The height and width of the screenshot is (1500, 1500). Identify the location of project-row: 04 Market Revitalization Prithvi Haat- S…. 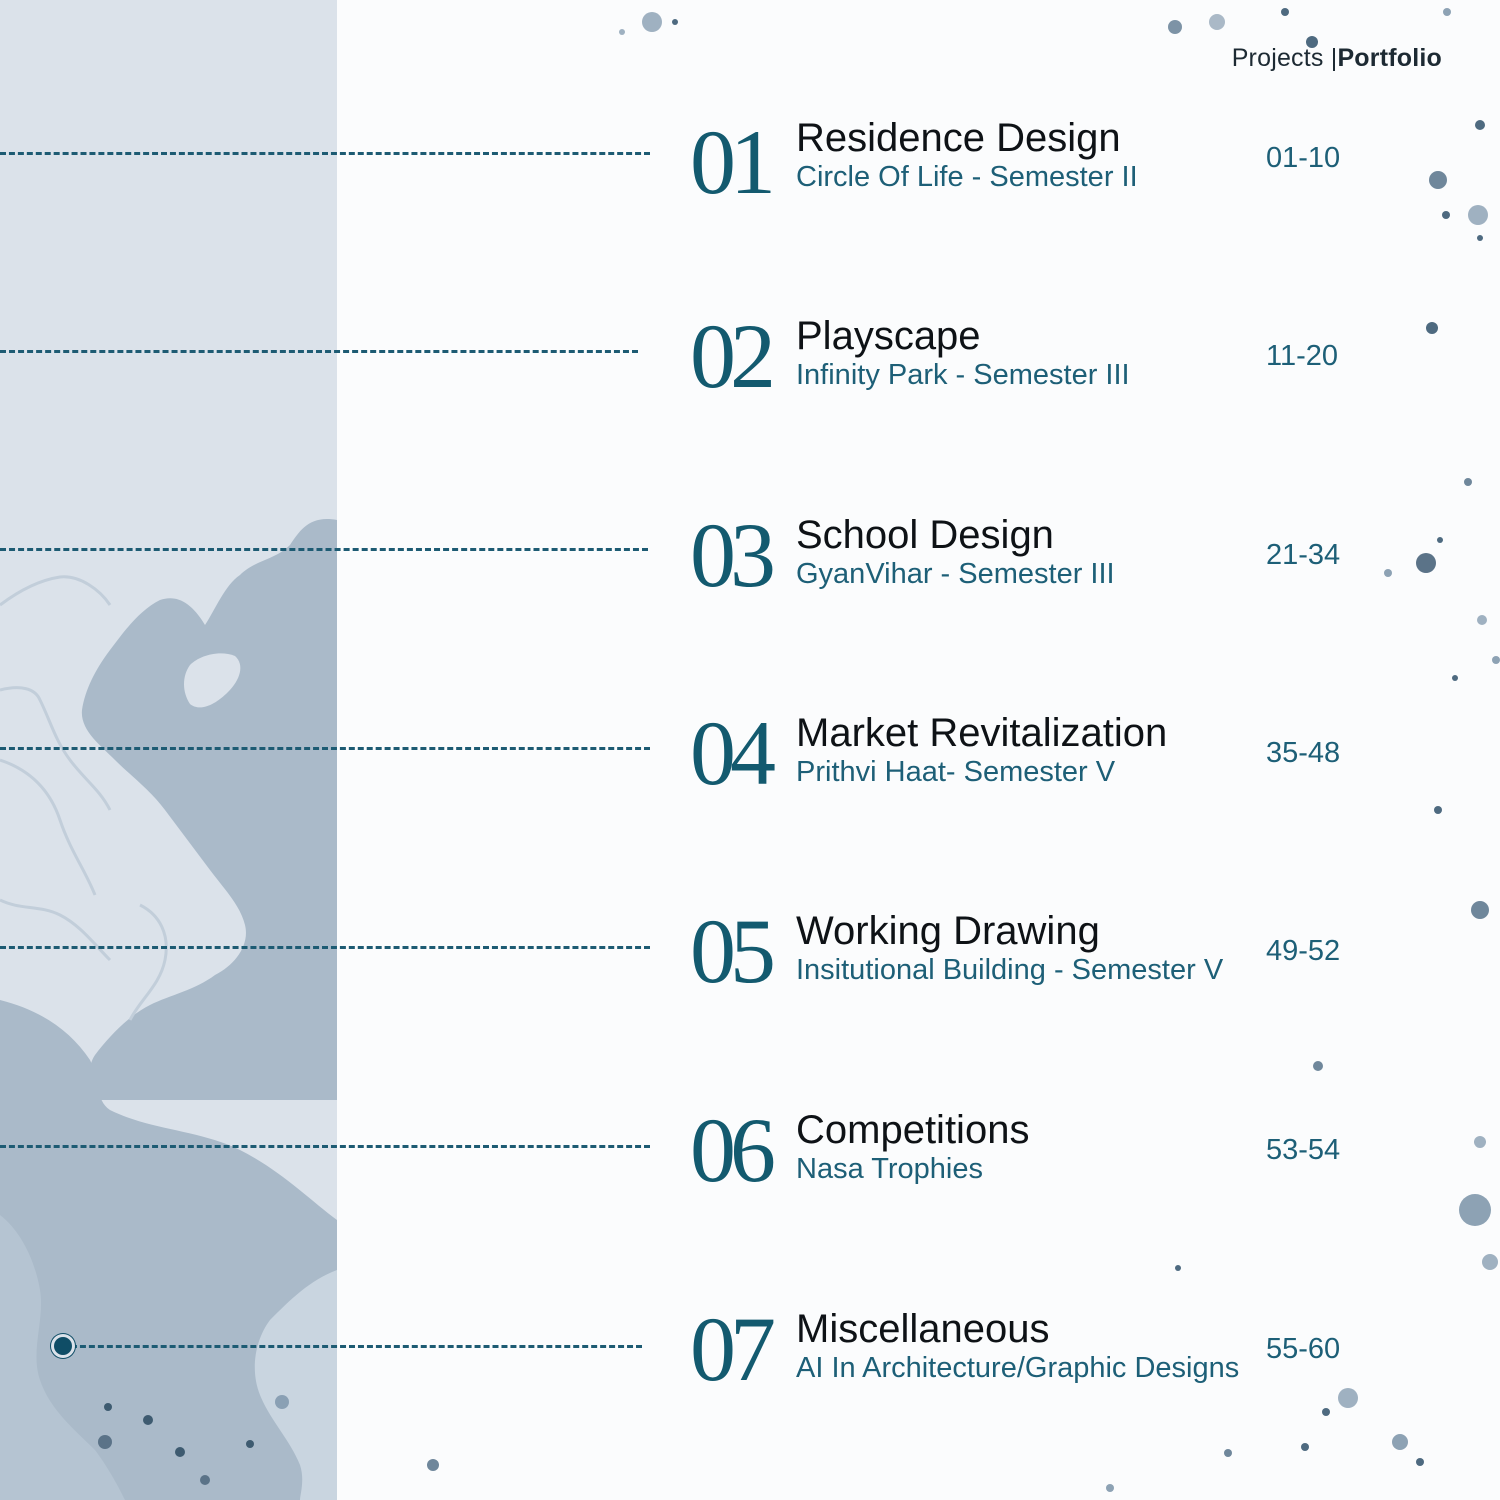
(750, 769).